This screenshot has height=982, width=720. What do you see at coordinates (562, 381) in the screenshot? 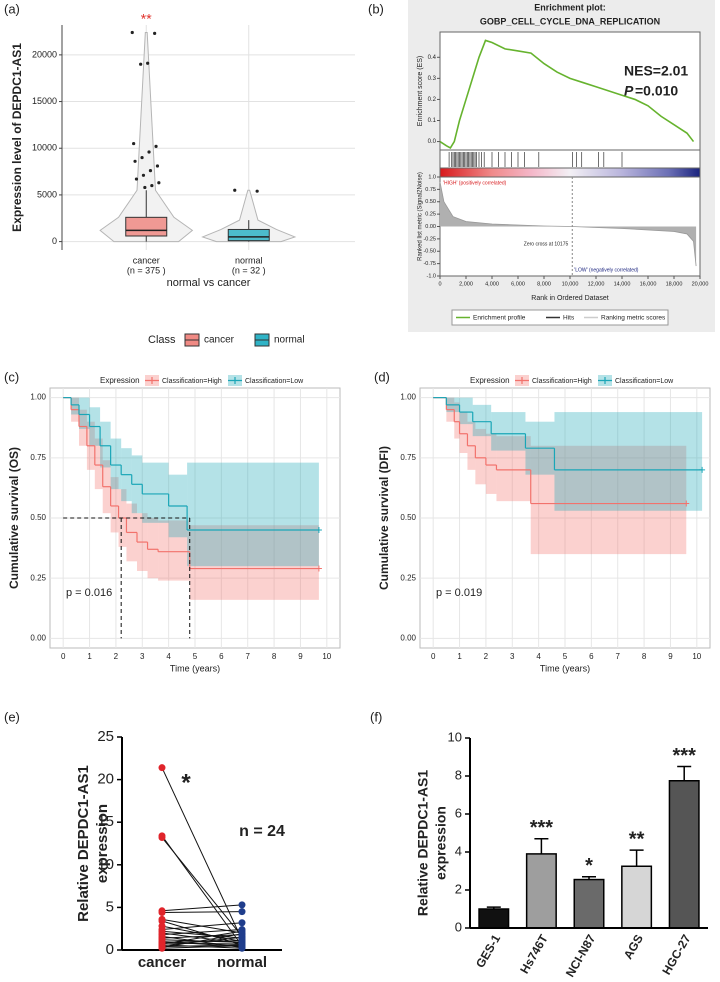
I see `legend-label: Classification=High` at bounding box center [562, 381].